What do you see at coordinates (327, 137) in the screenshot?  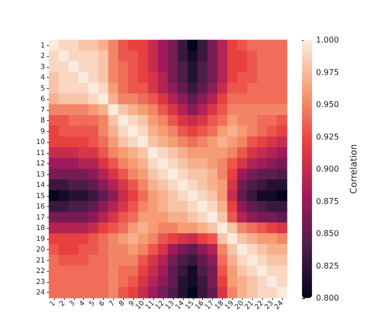 I see `color-bar-label: 0.925` at bounding box center [327, 137].